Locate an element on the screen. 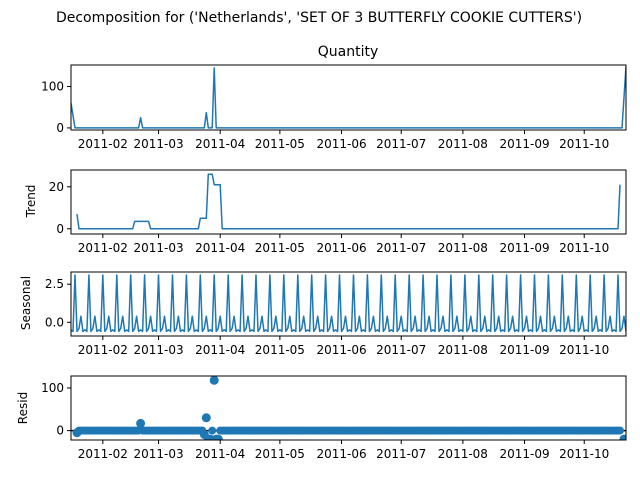  seasonal-ytick-label: 0.0 is located at coordinates (54, 322).